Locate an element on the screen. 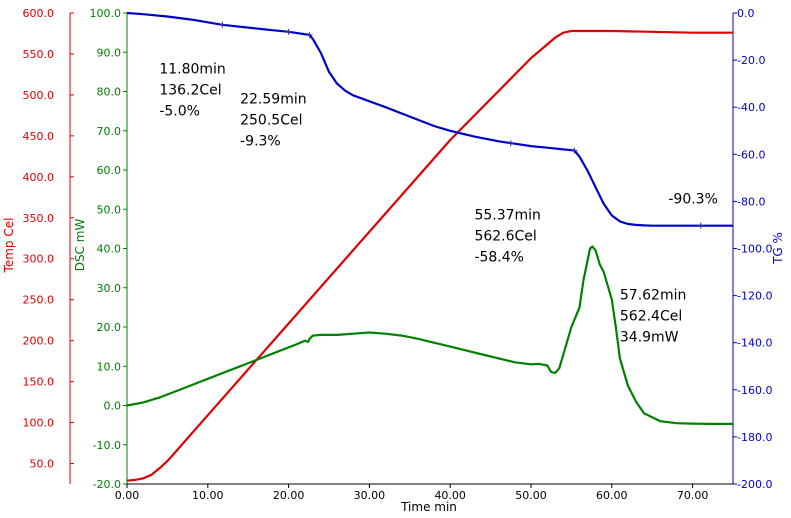  annotation-line: -5.0% is located at coordinates (179, 111).